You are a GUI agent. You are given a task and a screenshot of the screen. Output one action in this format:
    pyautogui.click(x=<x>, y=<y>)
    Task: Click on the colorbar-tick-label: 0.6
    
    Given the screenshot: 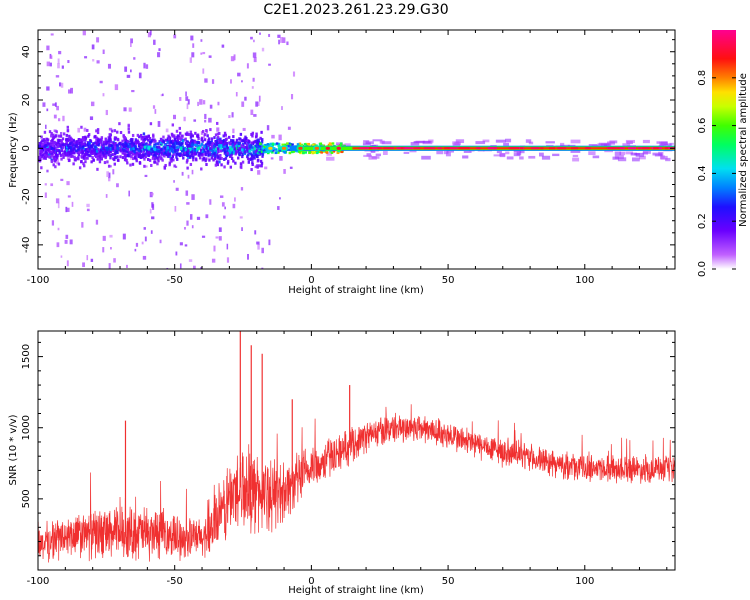 What is the action you would take?
    pyautogui.click(x=702, y=126)
    